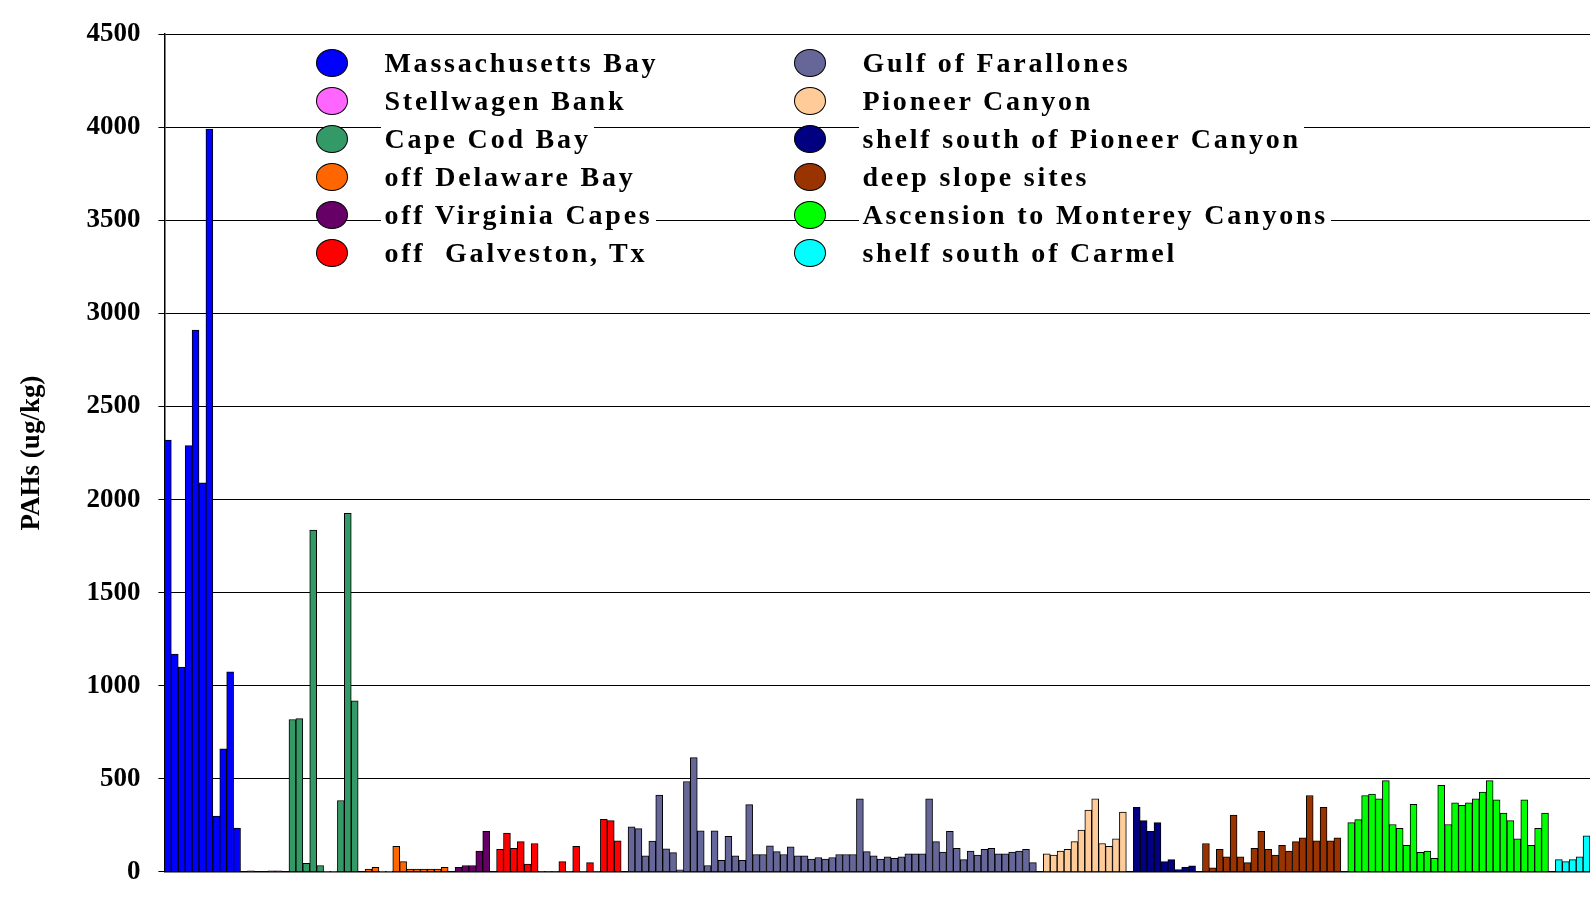 The height and width of the screenshot is (906, 1590). What do you see at coordinates (113, 32) in the screenshot?
I see `y-tick-label: 4500` at bounding box center [113, 32].